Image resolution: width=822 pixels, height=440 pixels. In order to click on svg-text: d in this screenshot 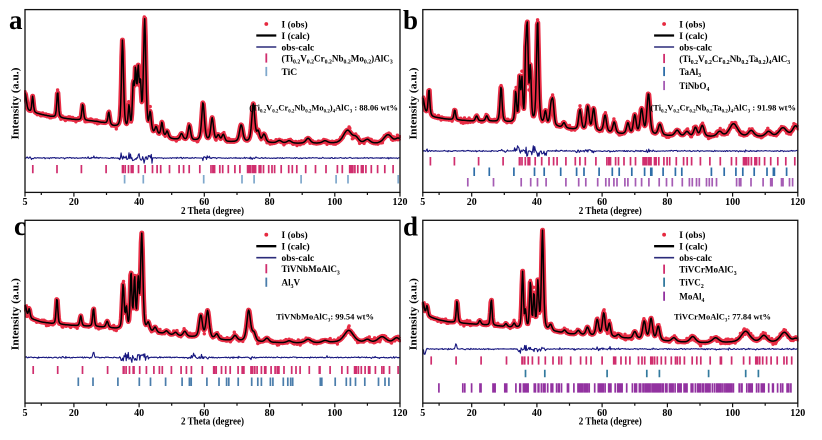, I will do `click(410, 226)`.